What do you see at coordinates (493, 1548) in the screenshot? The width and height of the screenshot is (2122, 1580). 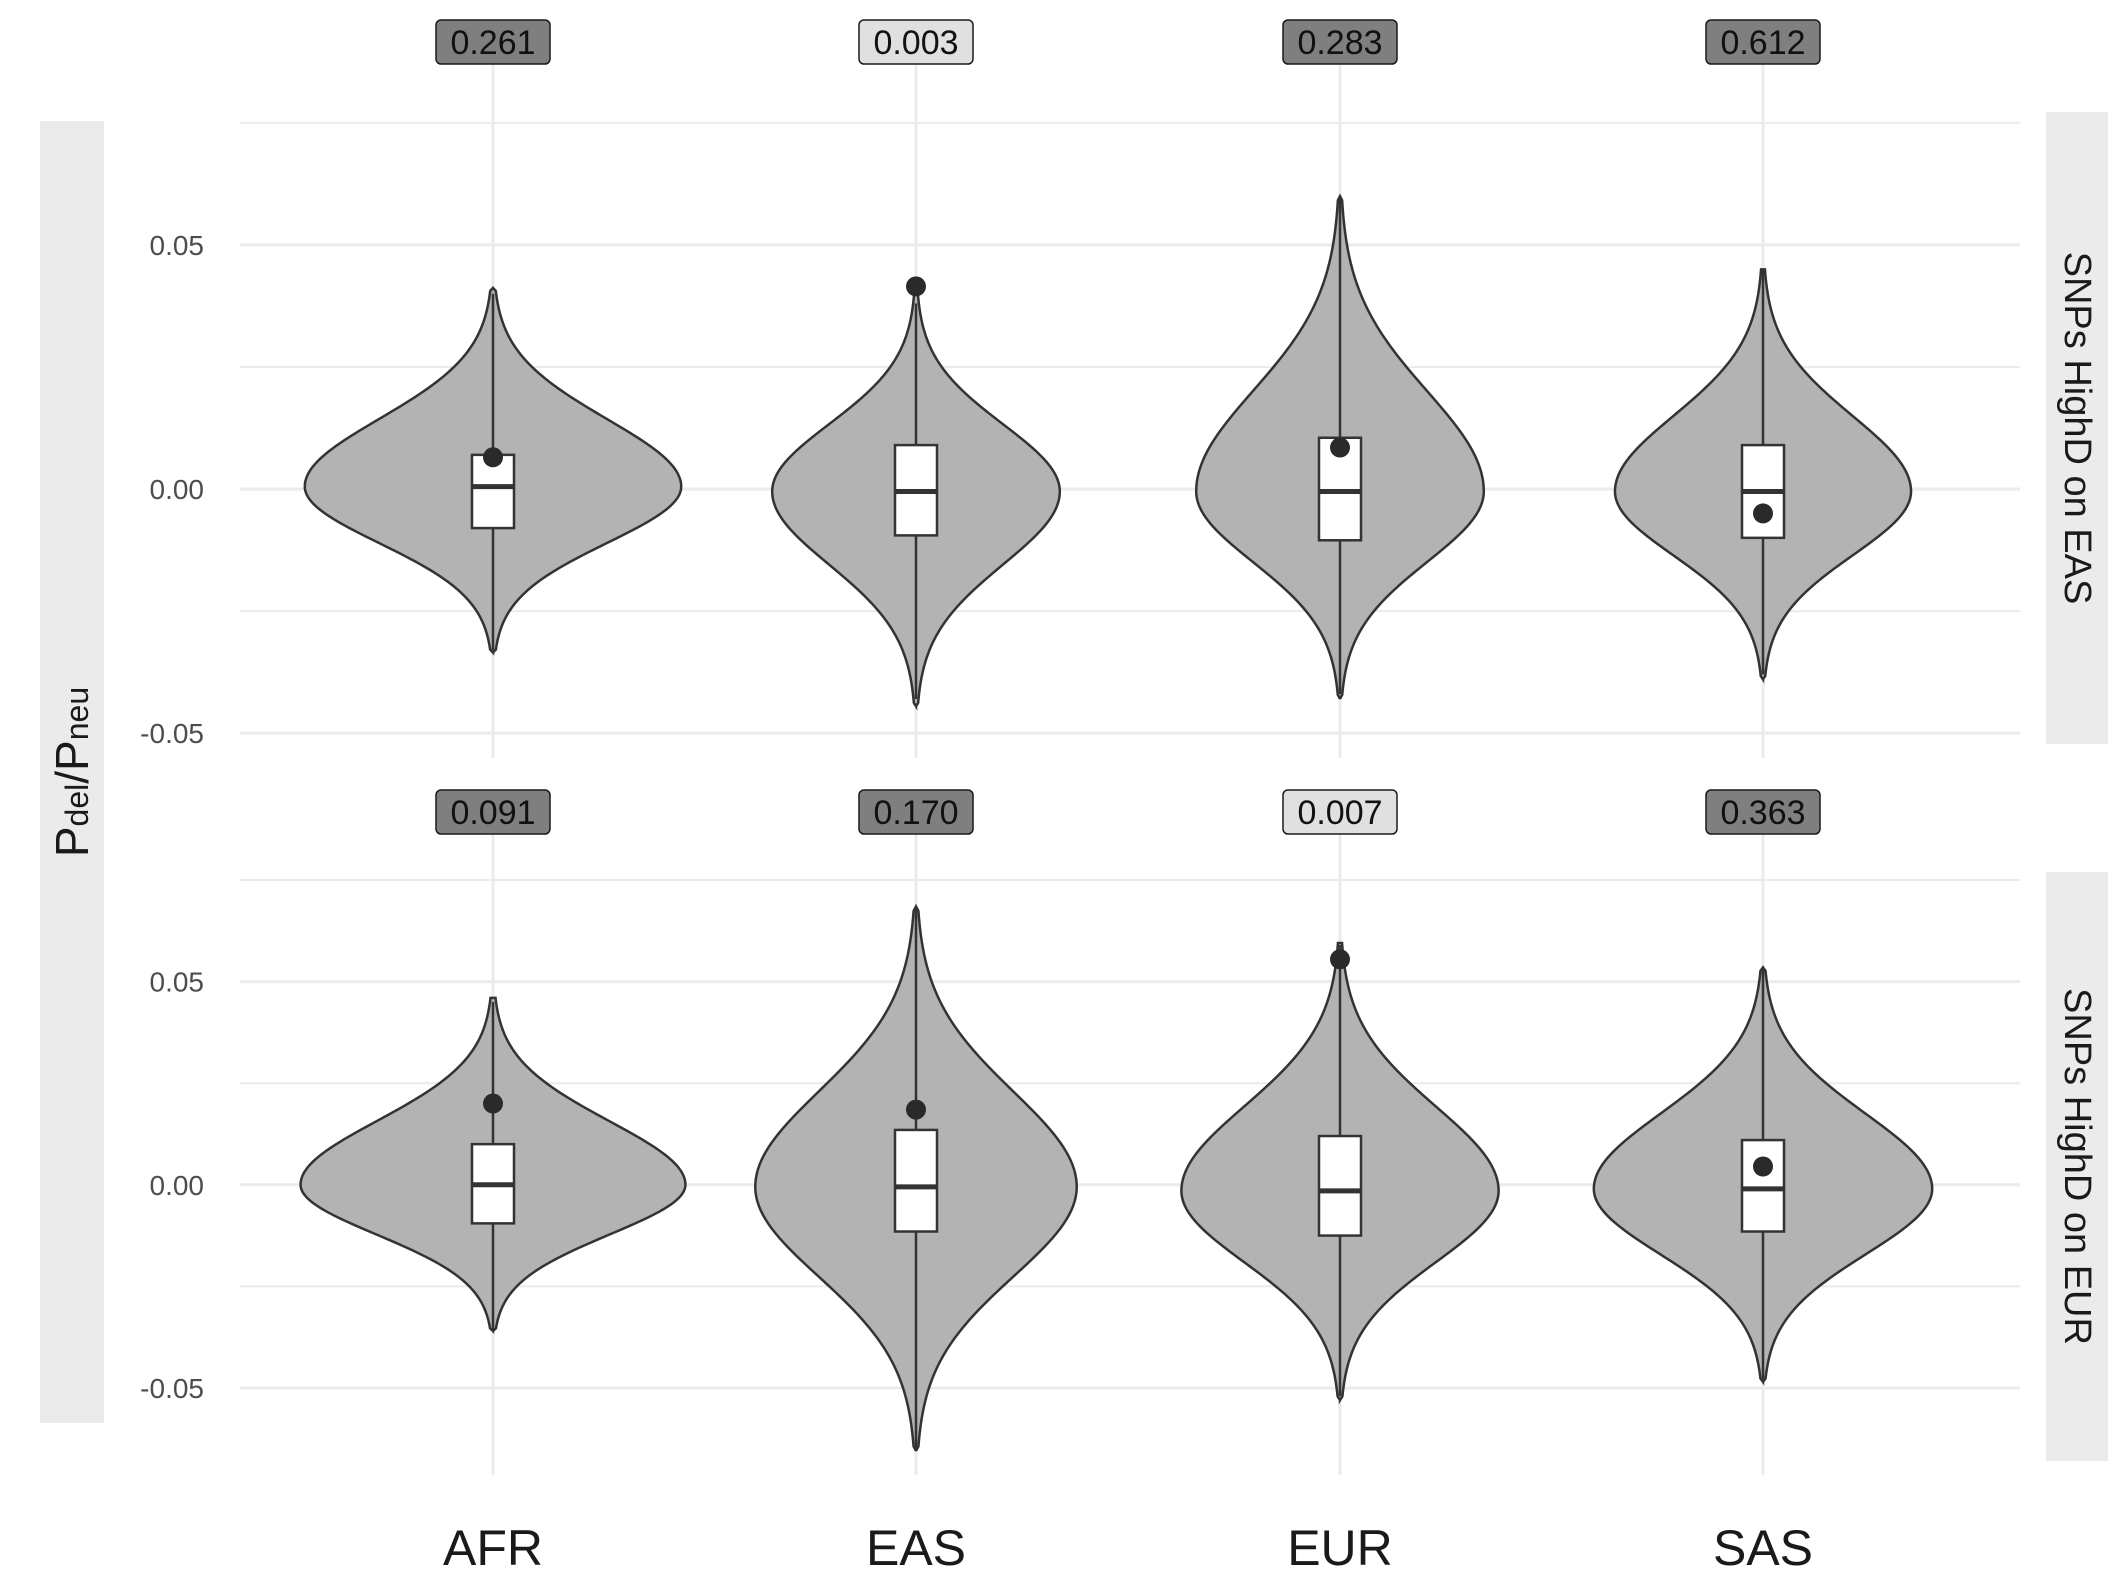 I see `x-category-label-afr: AFR` at bounding box center [493, 1548].